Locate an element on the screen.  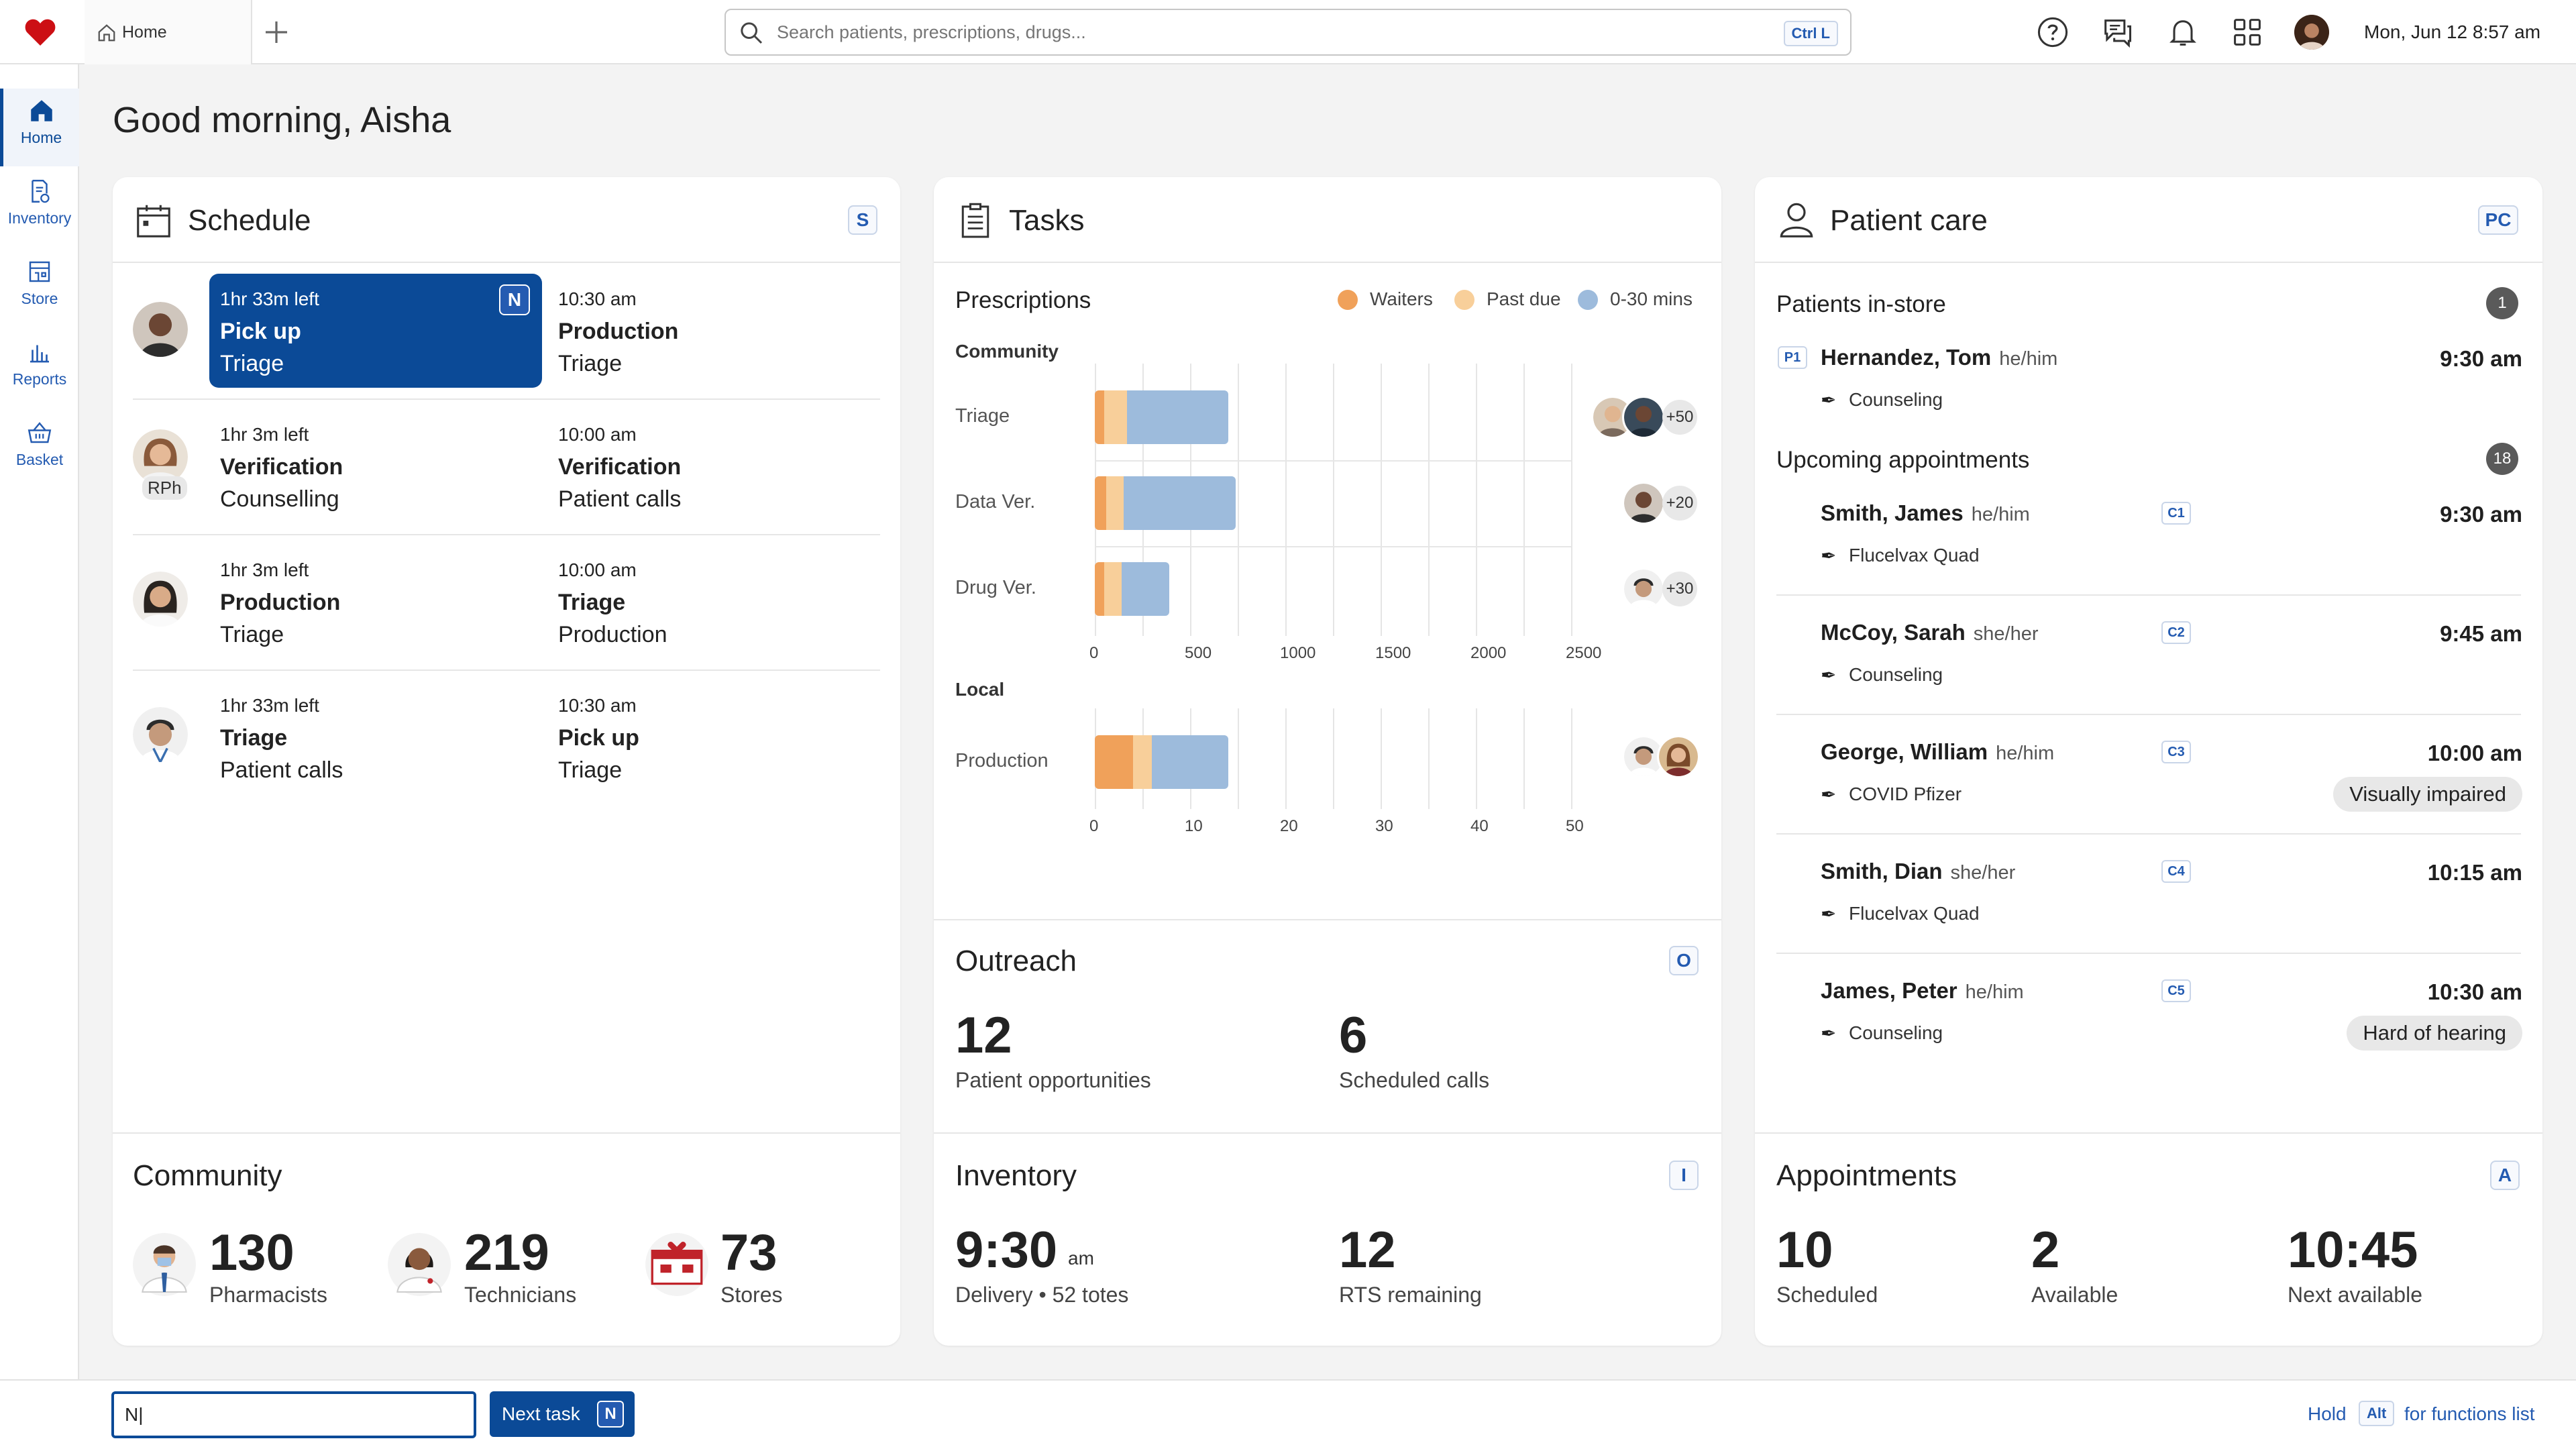
stores-value: 73 is located at coordinates (748, 1252).